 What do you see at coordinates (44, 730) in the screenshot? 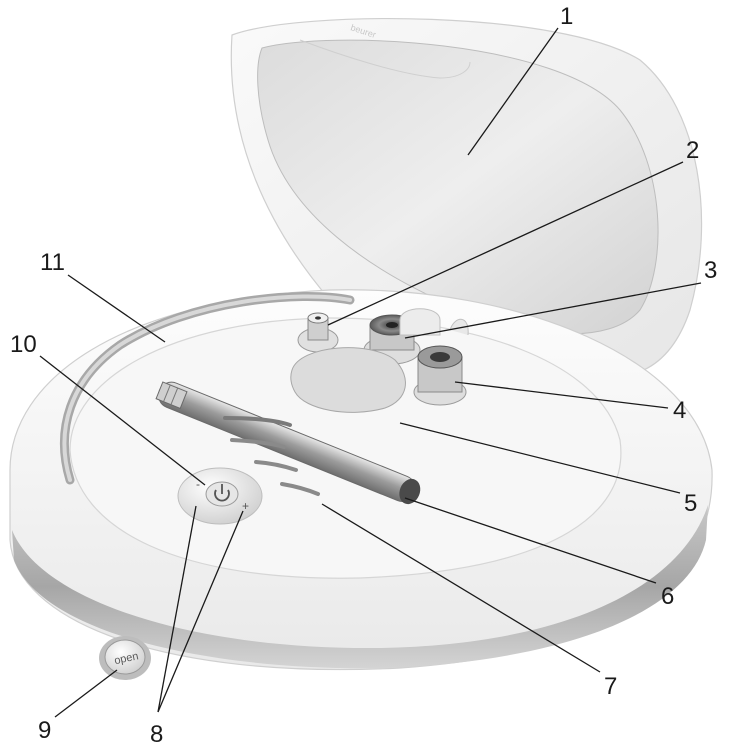
I see `callout-9: 9` at bounding box center [44, 730].